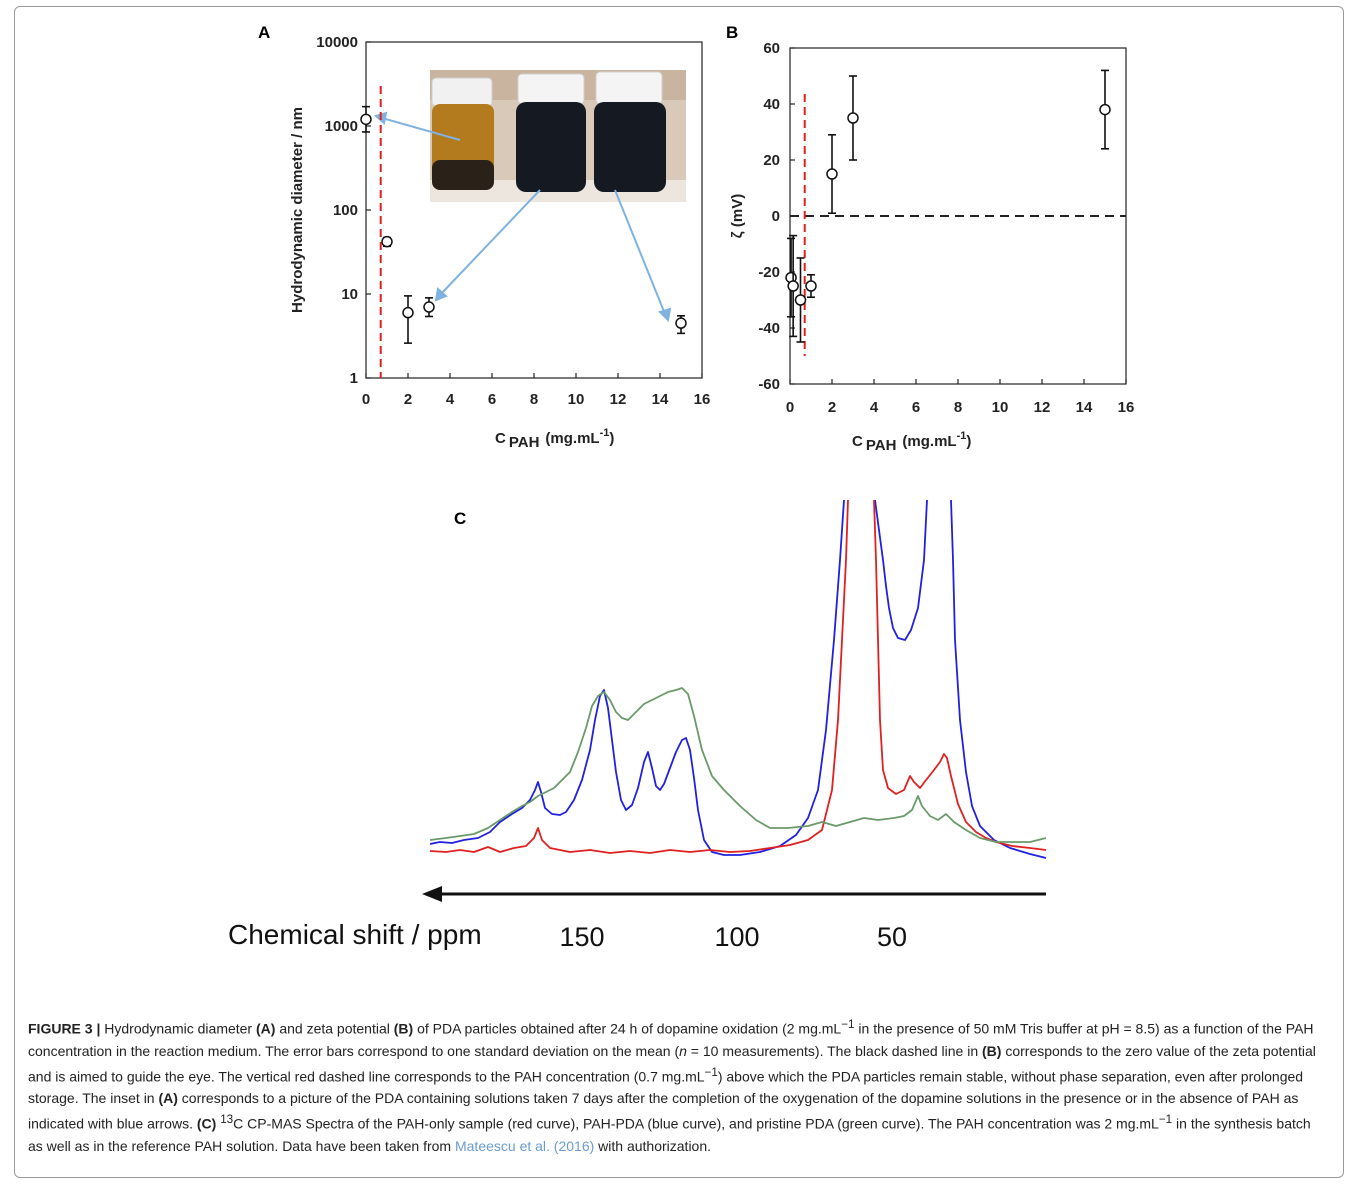 The image size is (1358, 1190). I want to click on y-tick-label: 20, so click(771, 160).